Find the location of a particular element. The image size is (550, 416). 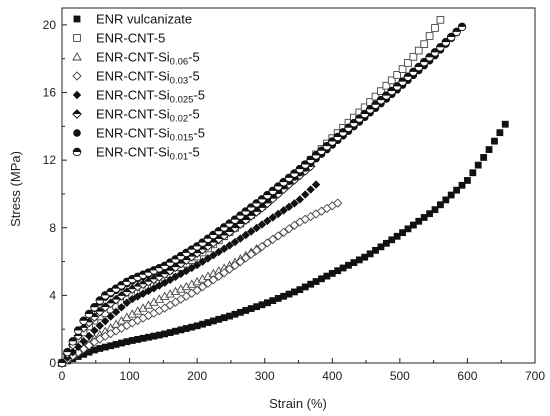

y-tick-label: 8 is located at coordinates (52, 228).